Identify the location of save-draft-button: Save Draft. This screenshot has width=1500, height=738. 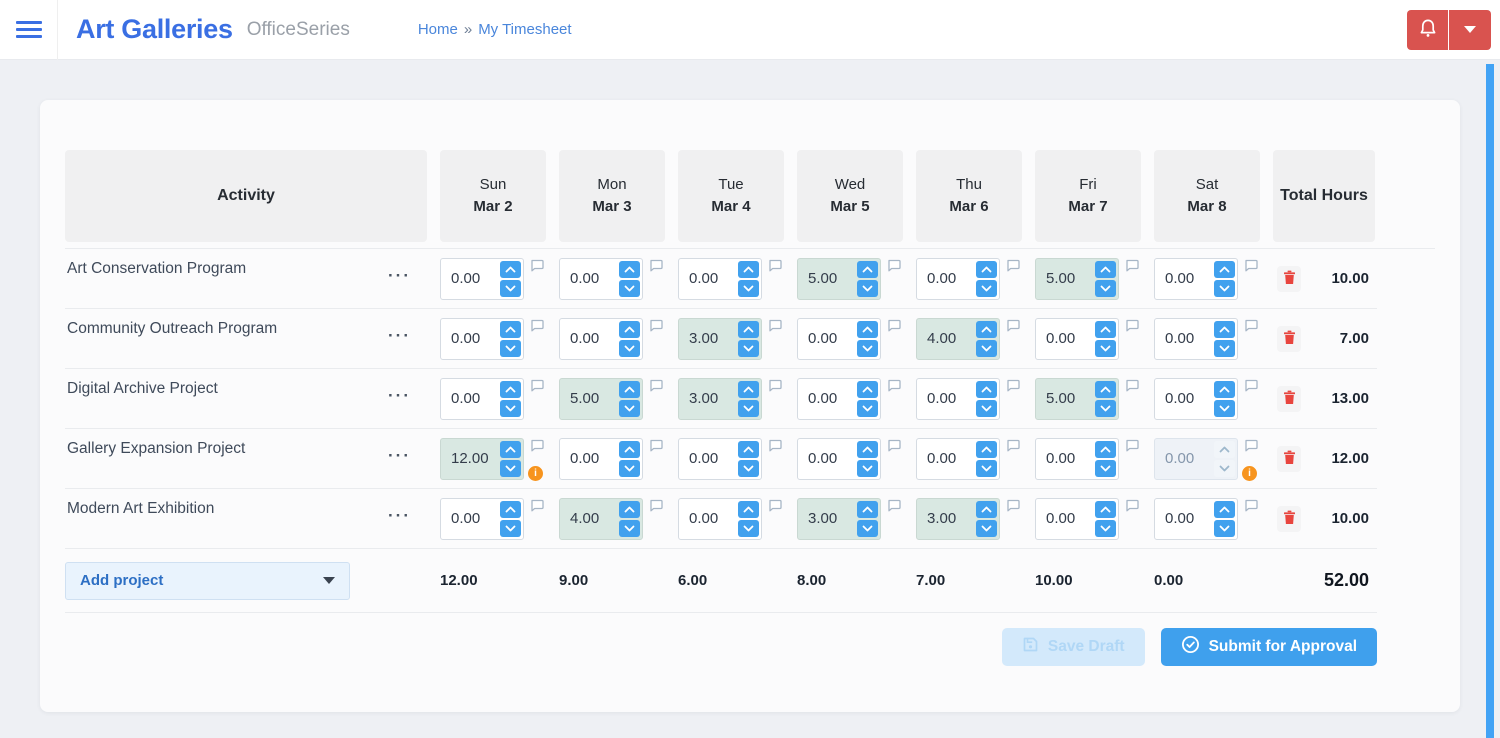
(1073, 647).